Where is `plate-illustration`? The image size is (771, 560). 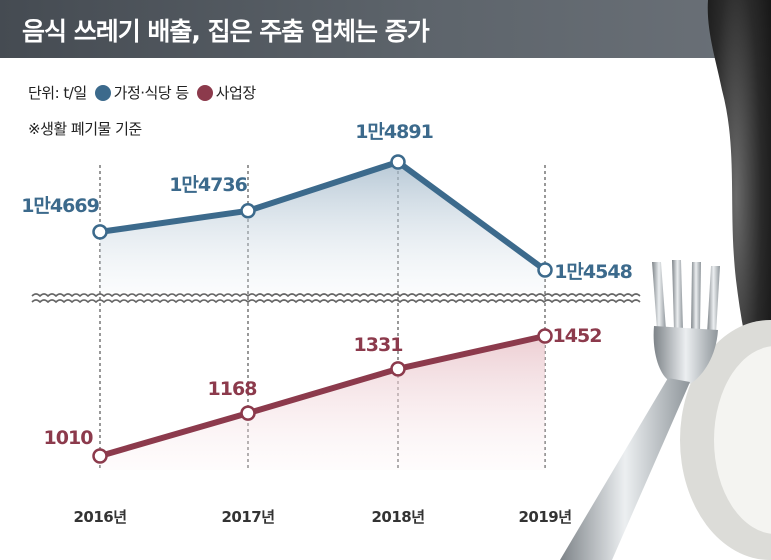 plate-illustration is located at coordinates (725, 440).